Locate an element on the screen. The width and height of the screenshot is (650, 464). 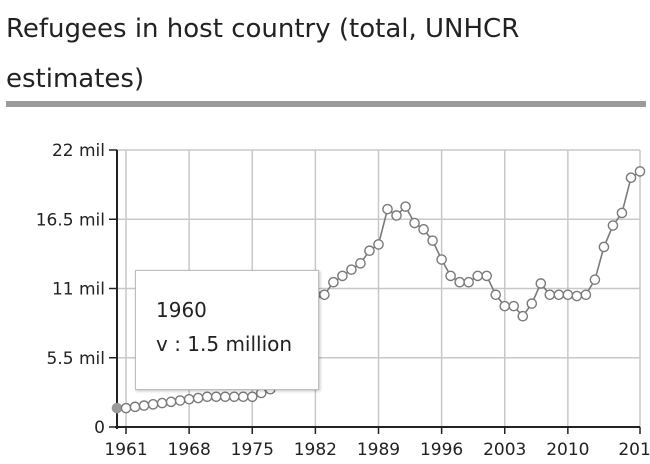
y-tick-label: 5.5 mil is located at coordinates (76, 359).